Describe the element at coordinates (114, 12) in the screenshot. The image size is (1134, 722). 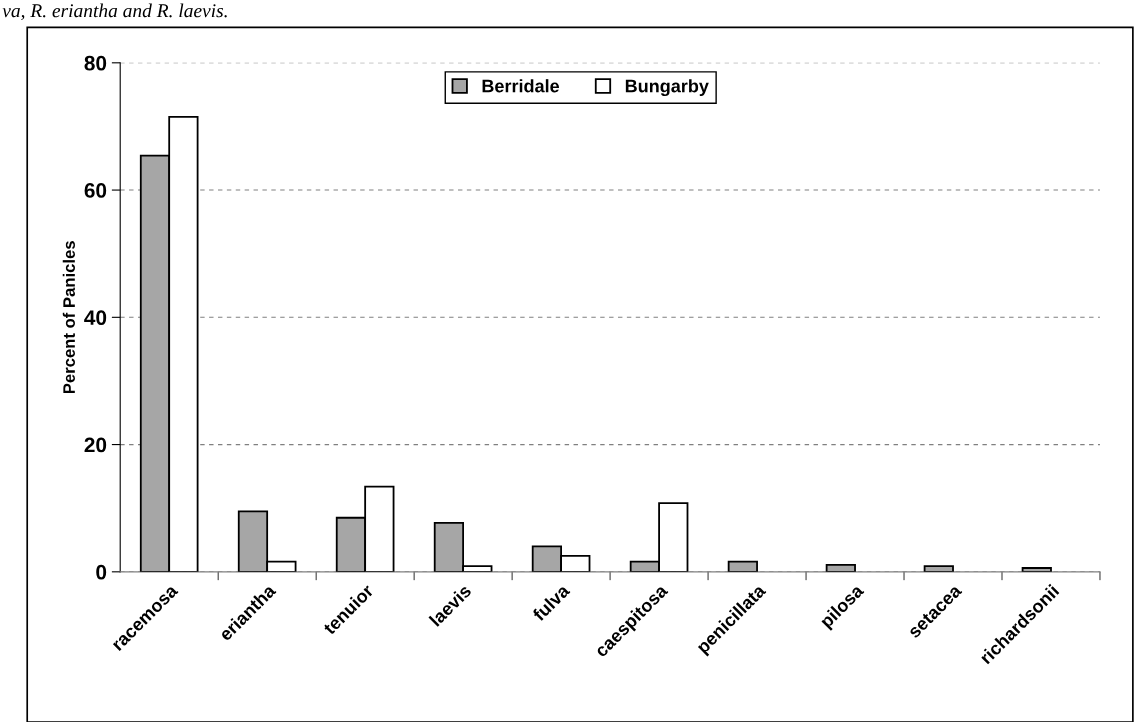
I see `text: va, R. eriantha and R. laevis.` at that location.